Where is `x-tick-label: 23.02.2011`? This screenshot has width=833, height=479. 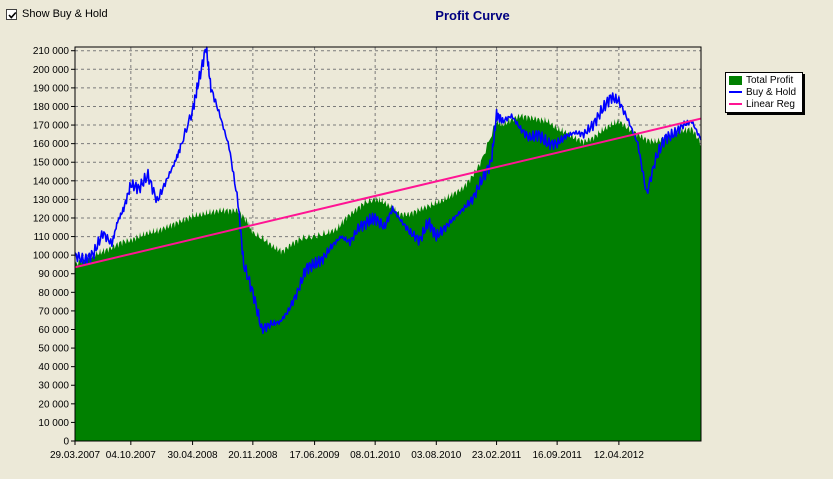 x-tick-label: 23.02.2011 is located at coordinates (497, 455).